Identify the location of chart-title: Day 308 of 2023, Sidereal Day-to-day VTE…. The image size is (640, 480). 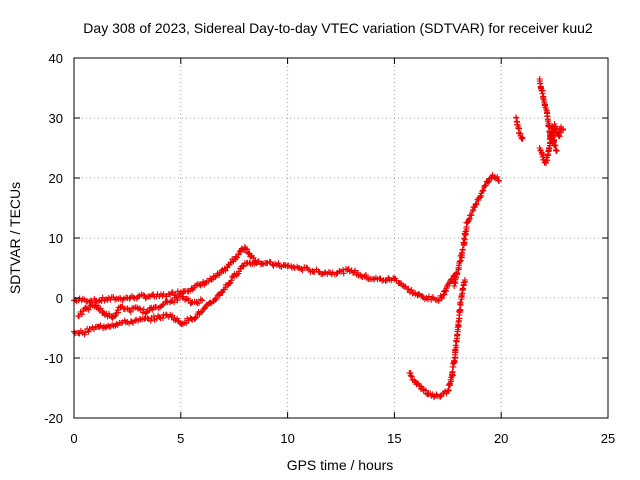
(338, 28).